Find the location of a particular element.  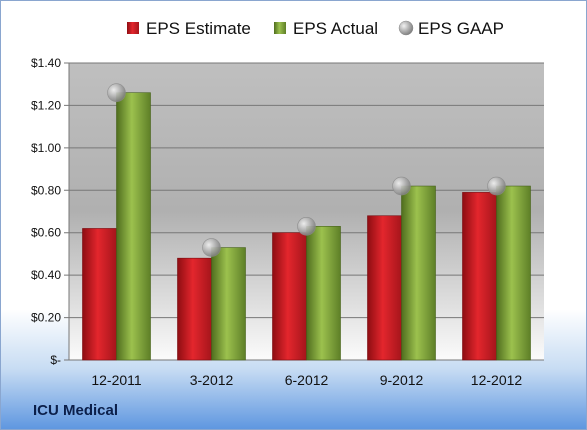

legend-label: EPS Actual is located at coordinates (335, 28).